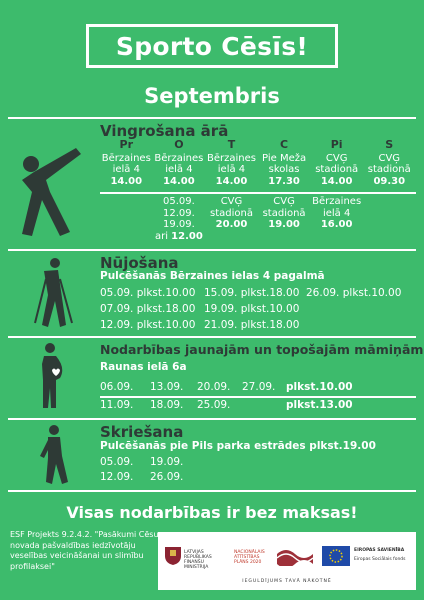  What do you see at coordinates (139, 263) in the screenshot?
I see `section-title-nujosana: Nūjošana` at bounding box center [139, 263].